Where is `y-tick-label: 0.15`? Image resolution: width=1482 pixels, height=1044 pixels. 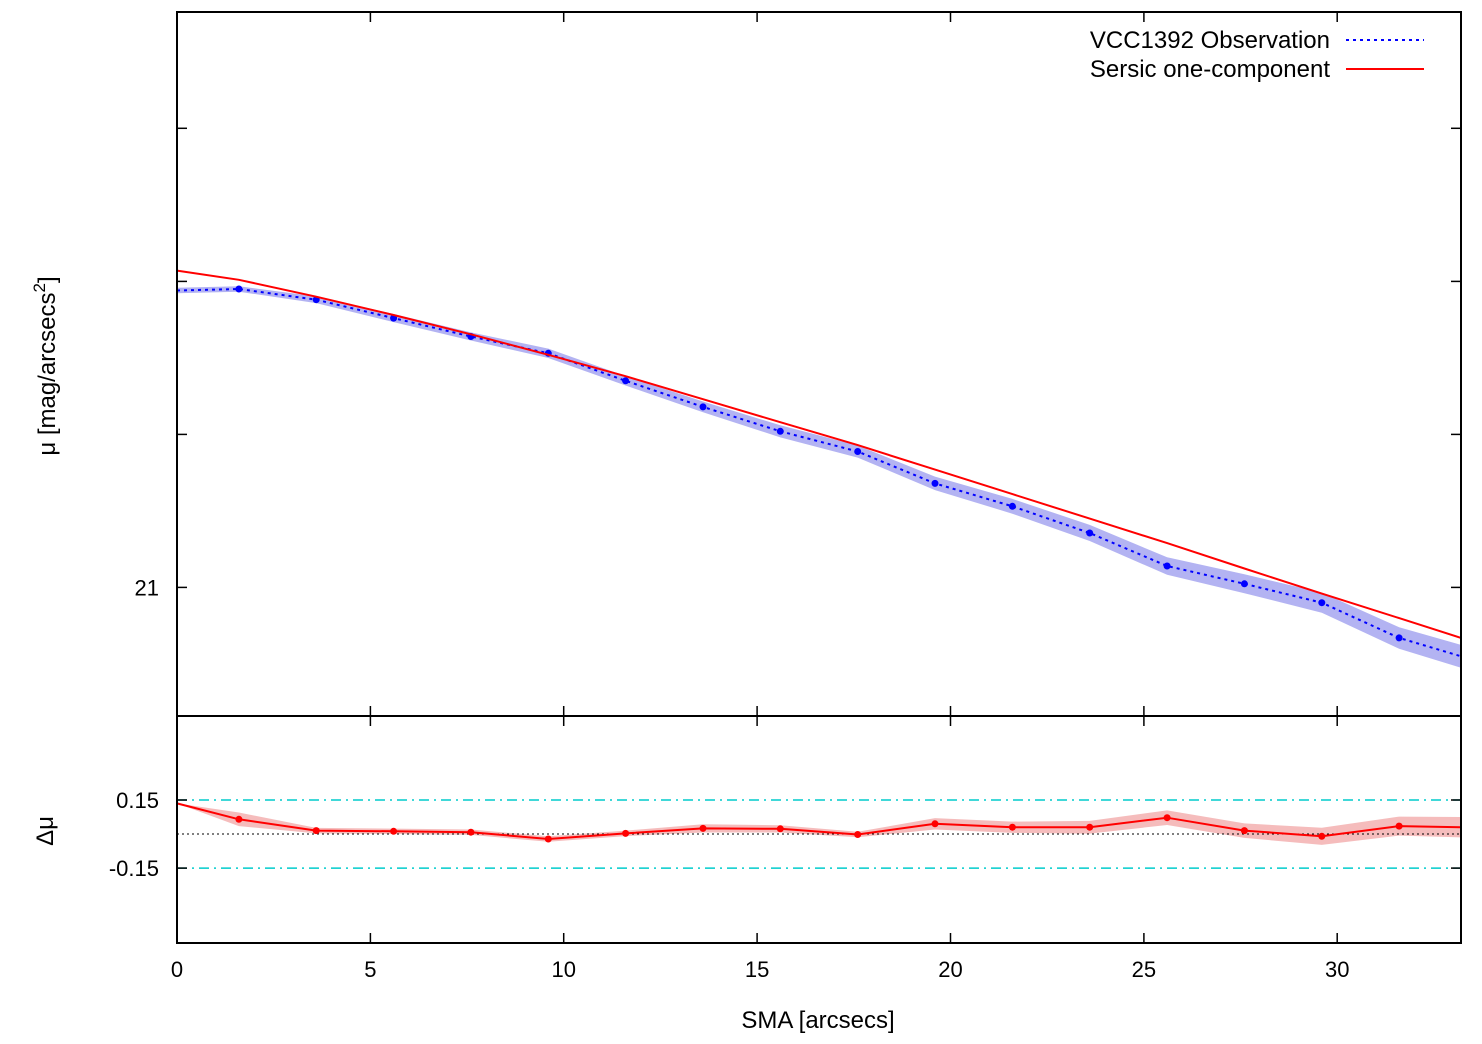
y-tick-label: 0.15 is located at coordinates (137, 800).